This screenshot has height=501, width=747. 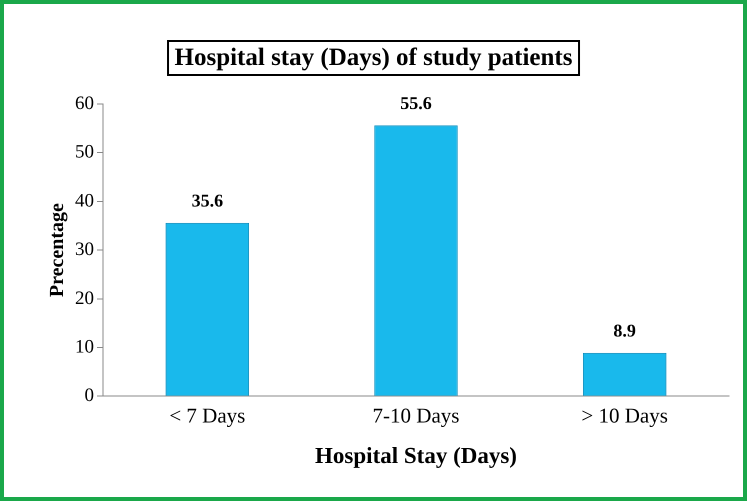 I want to click on y-tick-label: 20, so click(x=84, y=298).